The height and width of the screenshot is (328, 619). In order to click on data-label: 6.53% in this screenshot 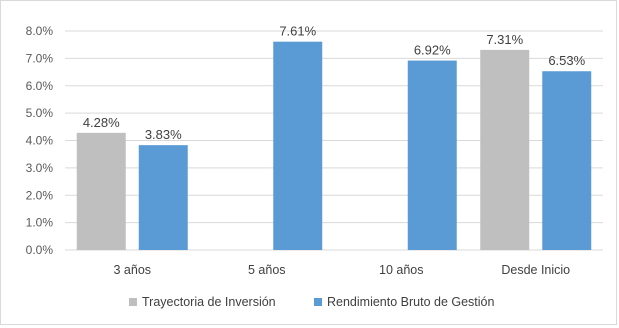, I will do `click(566, 60)`.